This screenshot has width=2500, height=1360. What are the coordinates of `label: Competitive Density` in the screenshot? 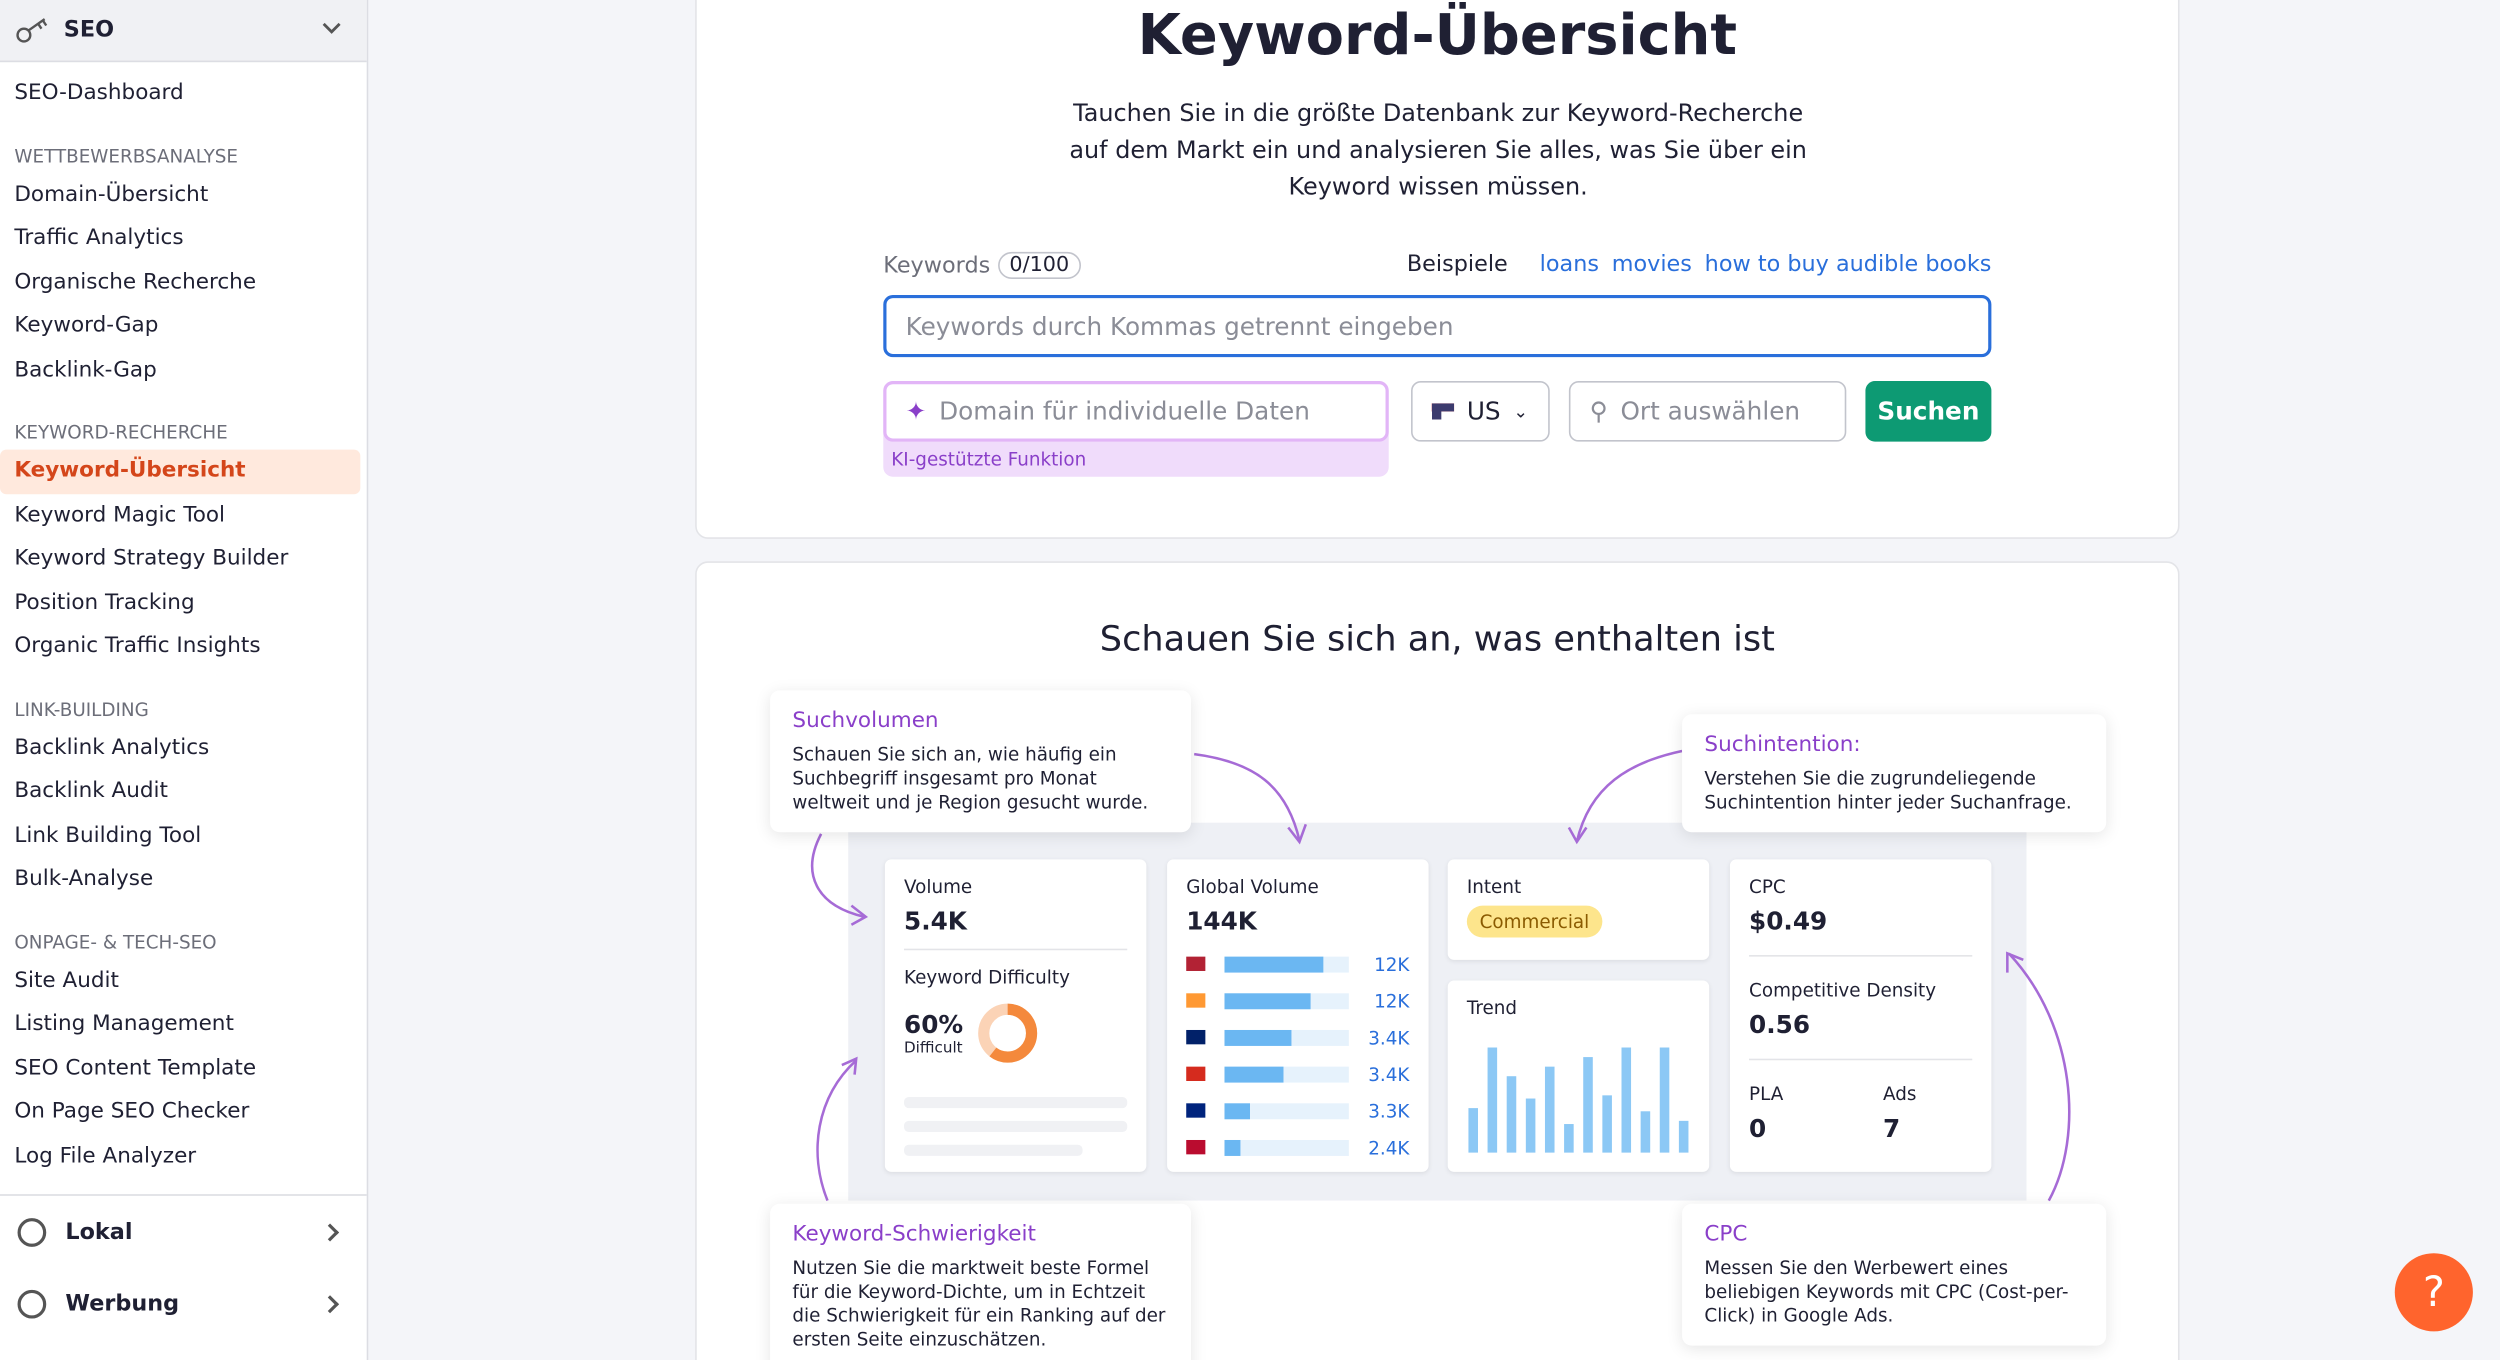 It's located at (1843, 990).